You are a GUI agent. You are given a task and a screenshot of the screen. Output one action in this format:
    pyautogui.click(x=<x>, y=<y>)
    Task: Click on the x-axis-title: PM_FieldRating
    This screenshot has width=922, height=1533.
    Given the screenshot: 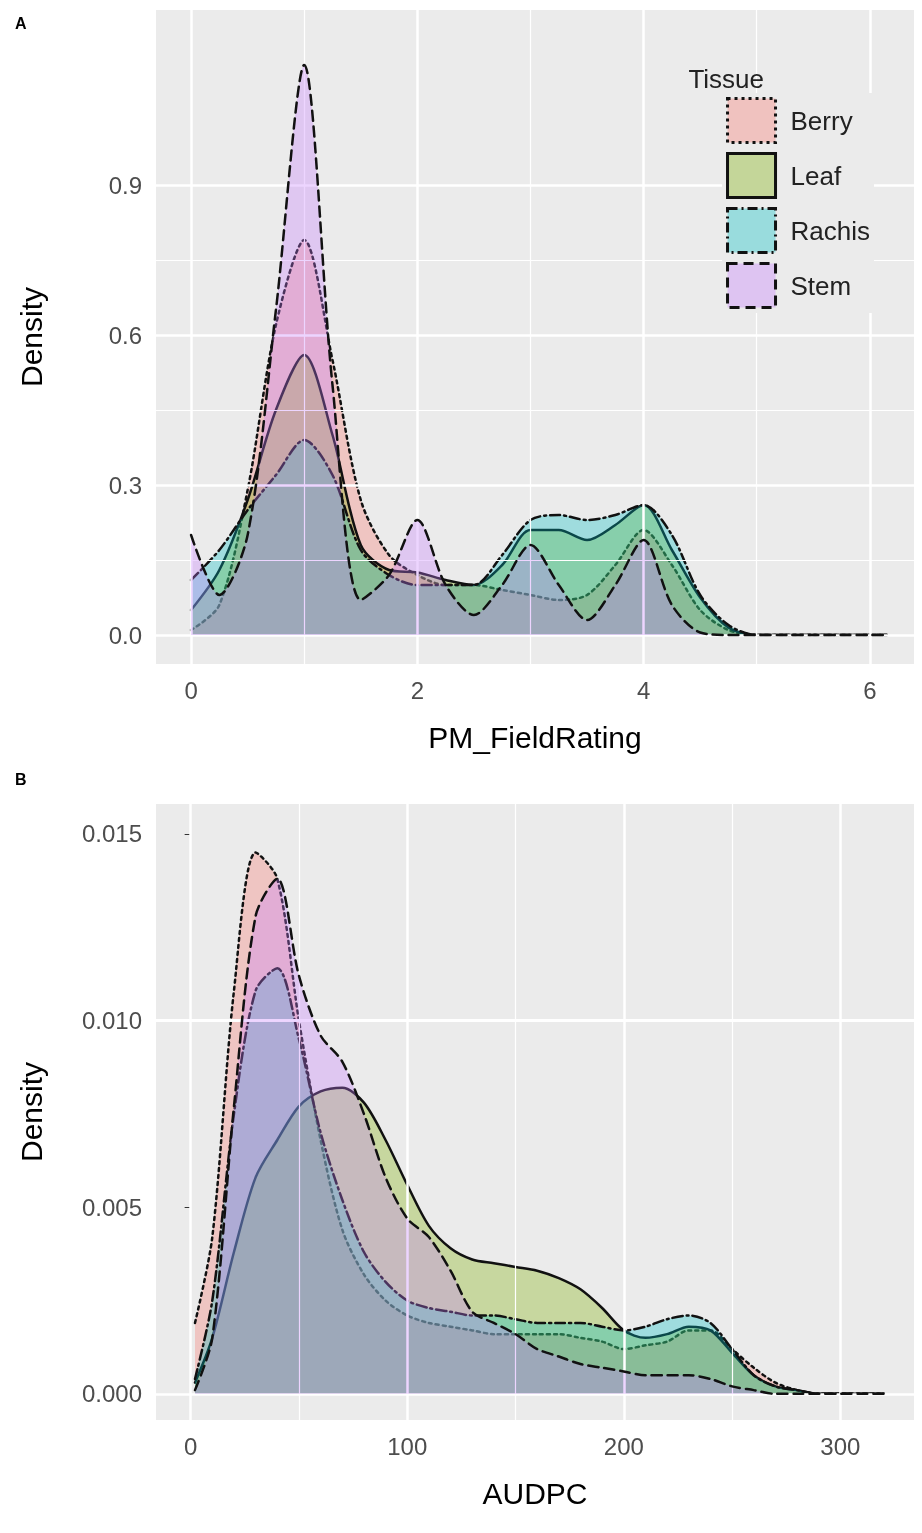 What is the action you would take?
    pyautogui.click(x=535, y=737)
    